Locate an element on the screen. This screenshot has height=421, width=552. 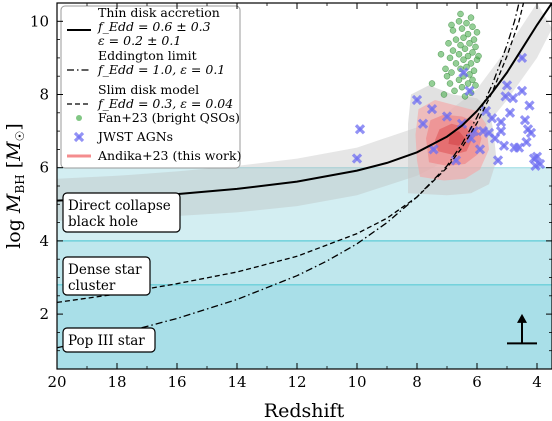
x-tick-label: 6 is located at coordinates (477, 382).